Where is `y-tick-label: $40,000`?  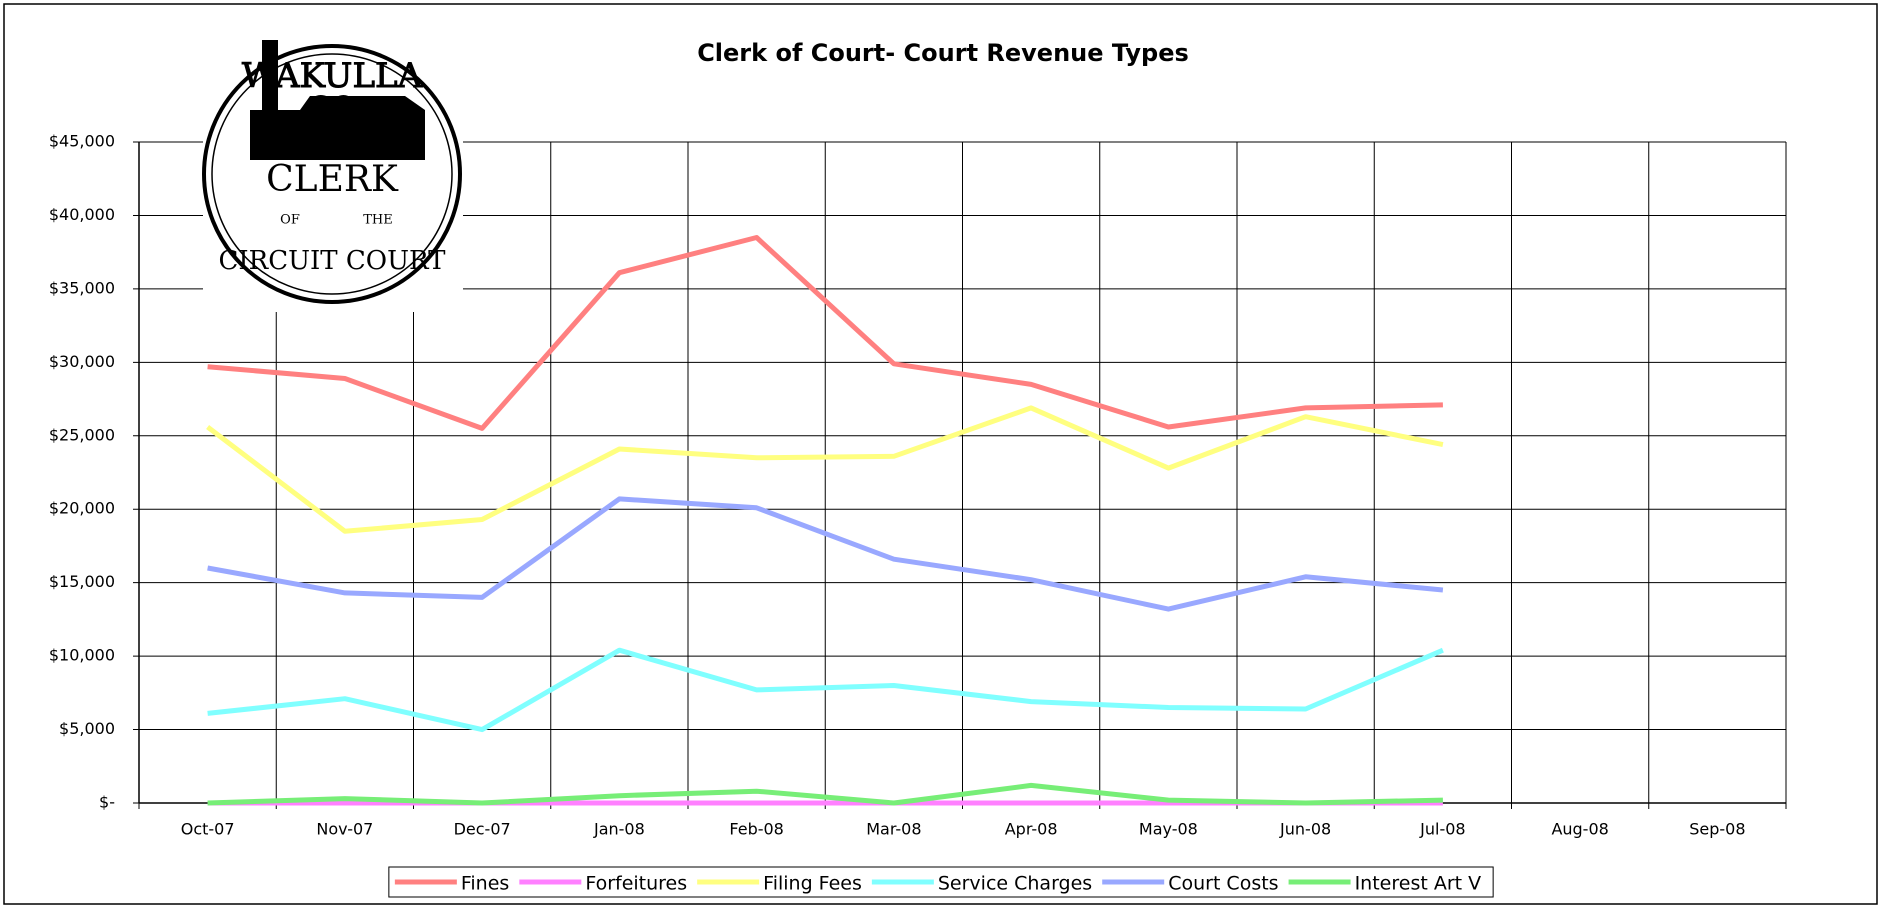 y-tick-label: $40,000 is located at coordinates (82, 214).